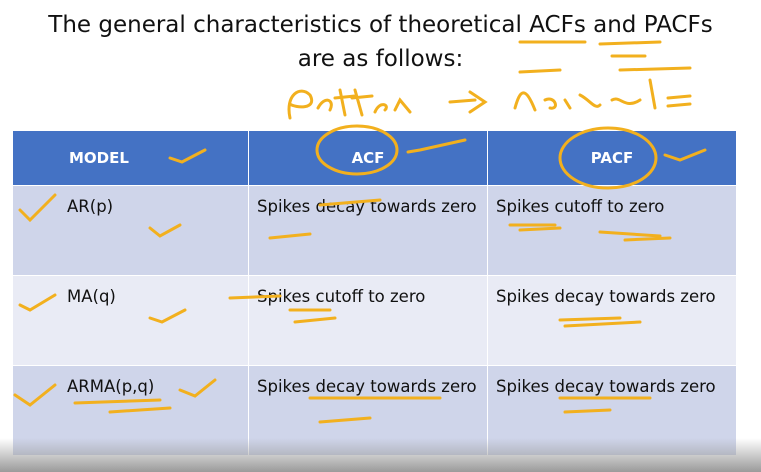  What do you see at coordinates (380, 455) in the screenshot?
I see `bottom-shade` at bounding box center [380, 455].